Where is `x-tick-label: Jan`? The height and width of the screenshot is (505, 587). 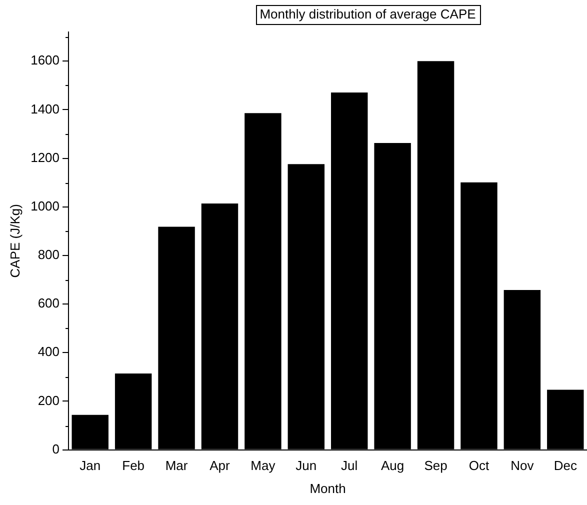
x-tick-label: Jan is located at coordinates (90, 466).